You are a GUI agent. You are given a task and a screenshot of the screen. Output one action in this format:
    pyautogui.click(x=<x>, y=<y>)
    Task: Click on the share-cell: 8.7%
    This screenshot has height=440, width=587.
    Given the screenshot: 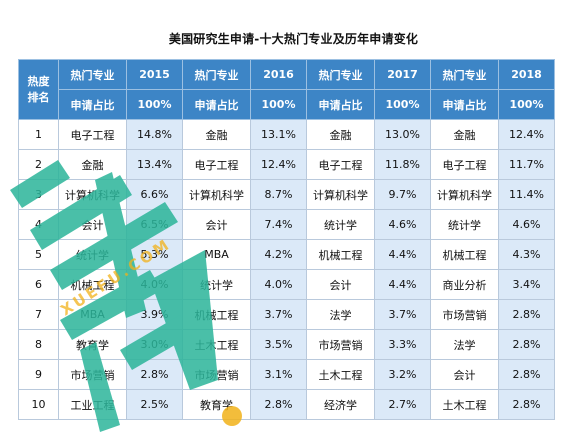 What is the action you would take?
    pyautogui.click(x=278, y=194)
    